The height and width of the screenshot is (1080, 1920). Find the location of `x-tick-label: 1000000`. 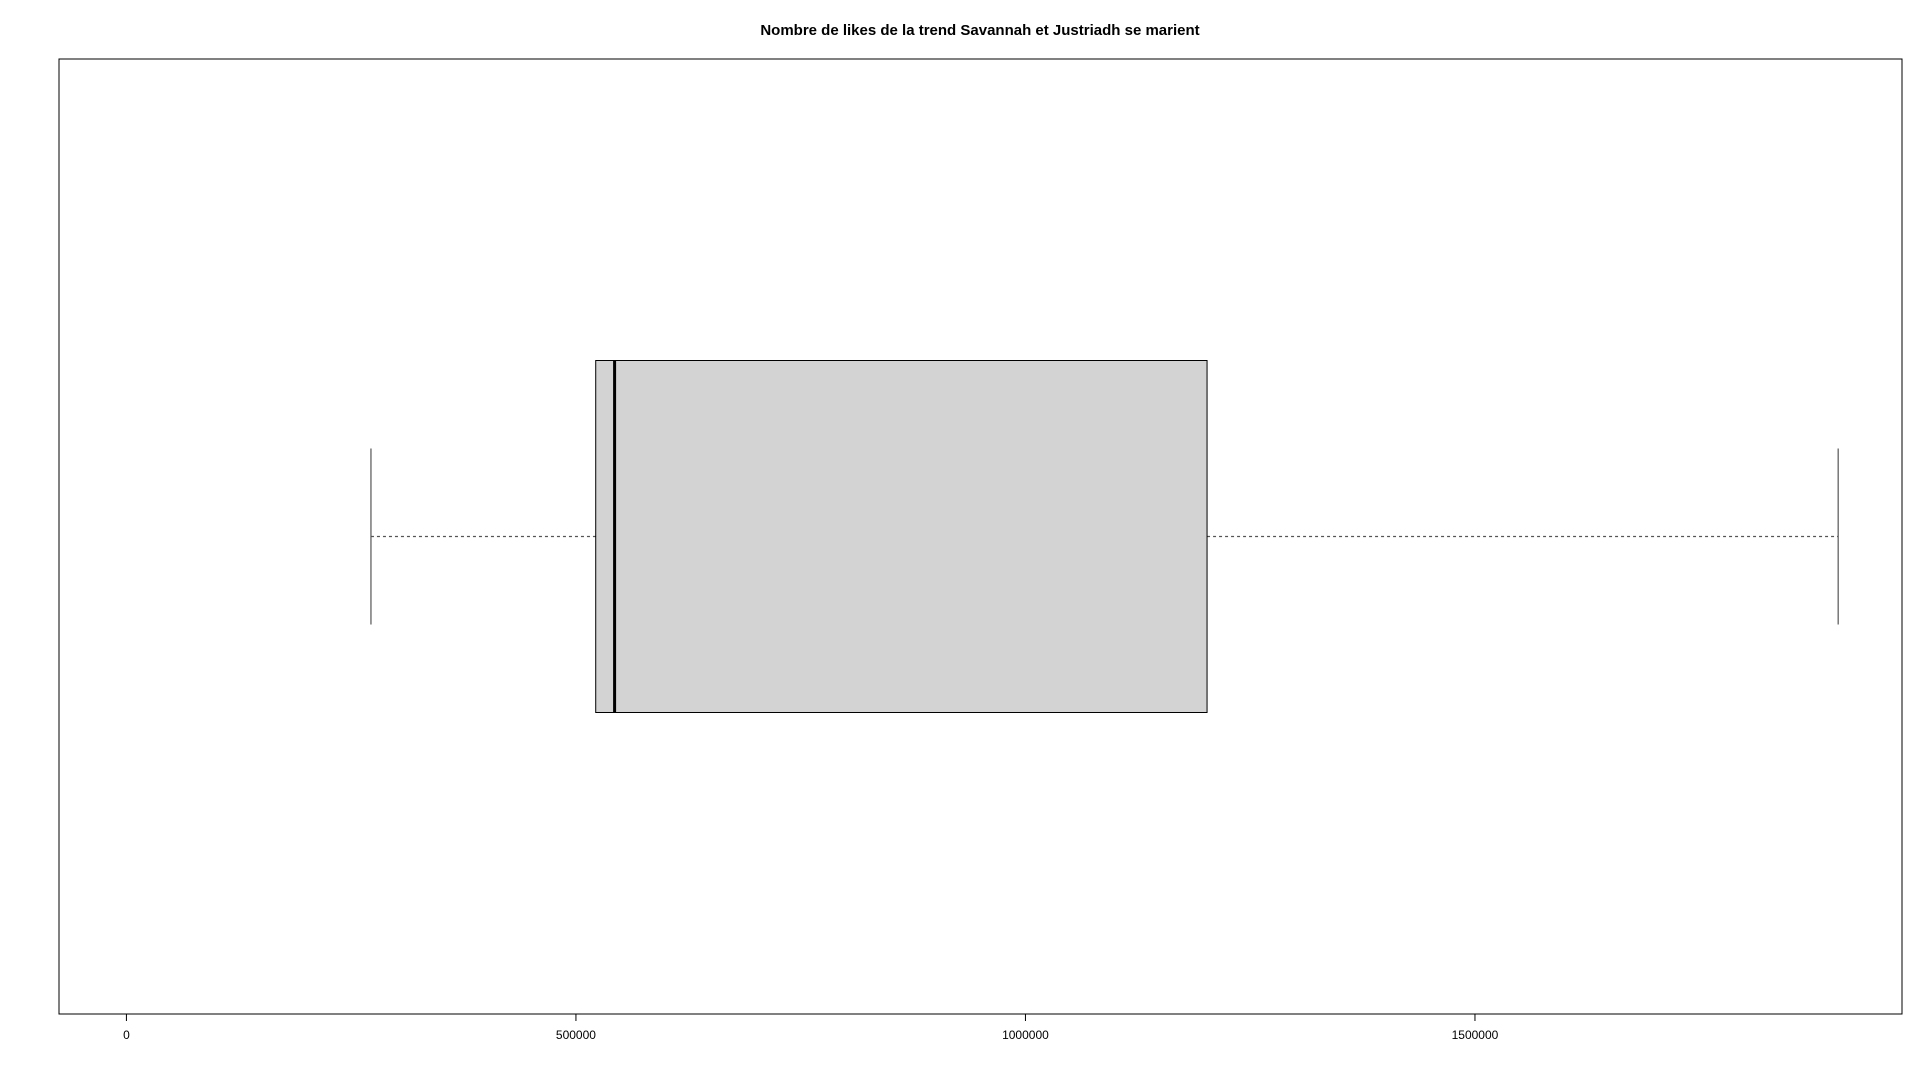

x-tick-label: 1000000 is located at coordinates (1025, 1035).